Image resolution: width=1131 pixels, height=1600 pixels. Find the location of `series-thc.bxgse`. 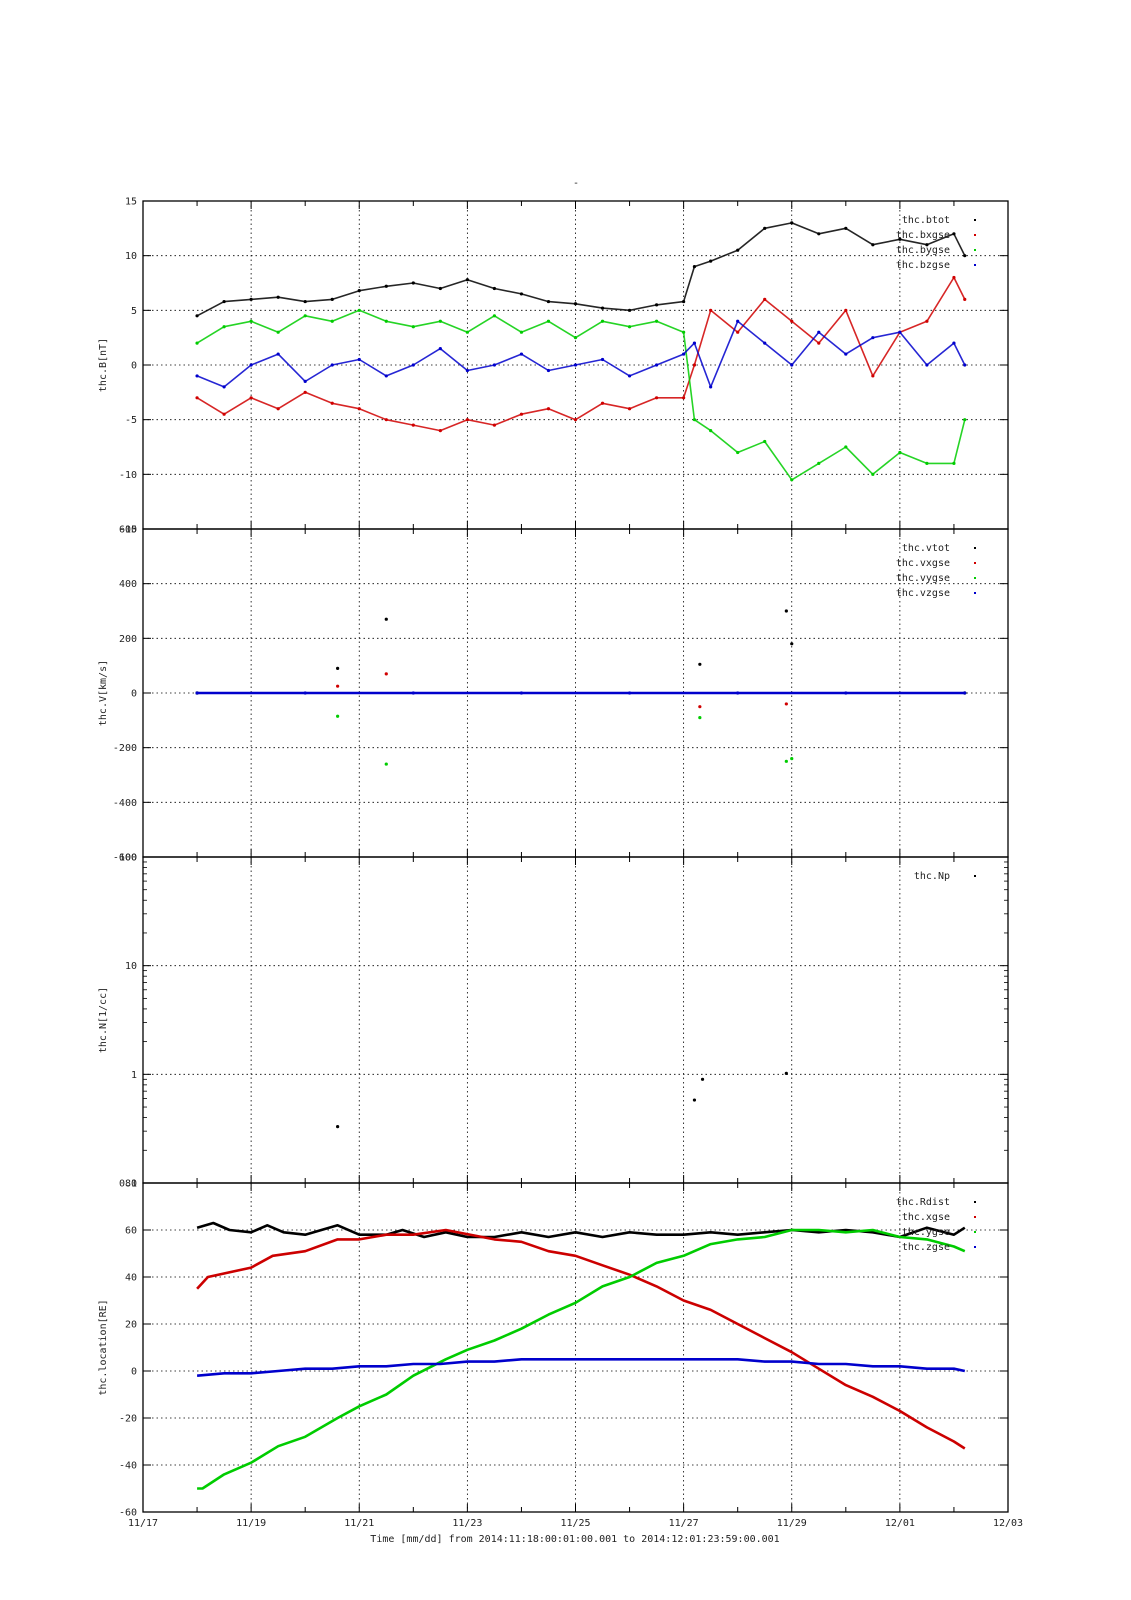

series-thc.bxgse is located at coordinates (581, 354).